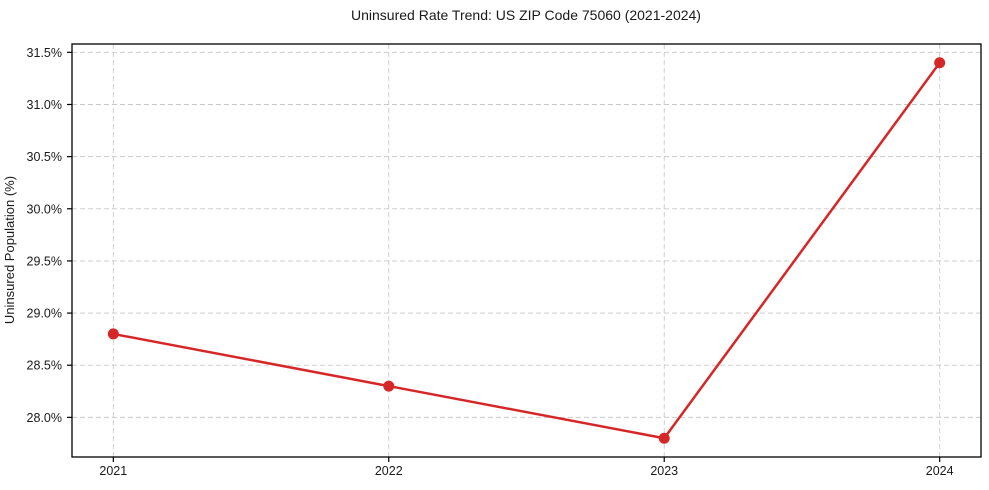 The image size is (989, 490). Describe the element at coordinates (44, 105) in the screenshot. I see `y-tick-label: 31.0%` at that location.